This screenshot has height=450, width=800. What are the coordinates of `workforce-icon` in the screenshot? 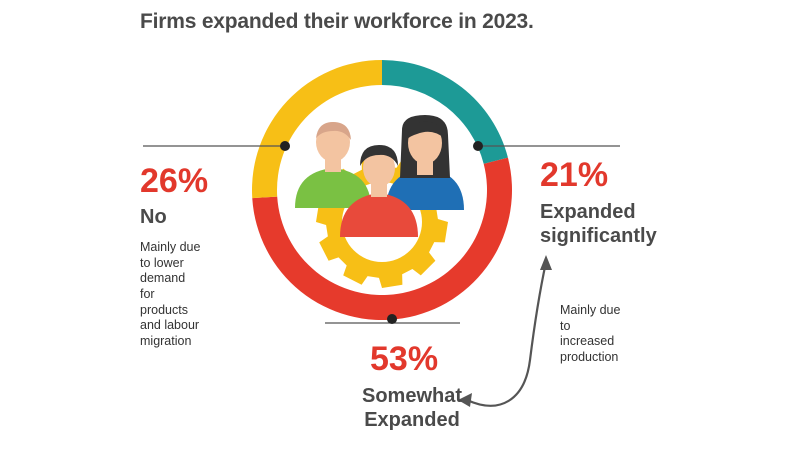 It's located at (379, 201).